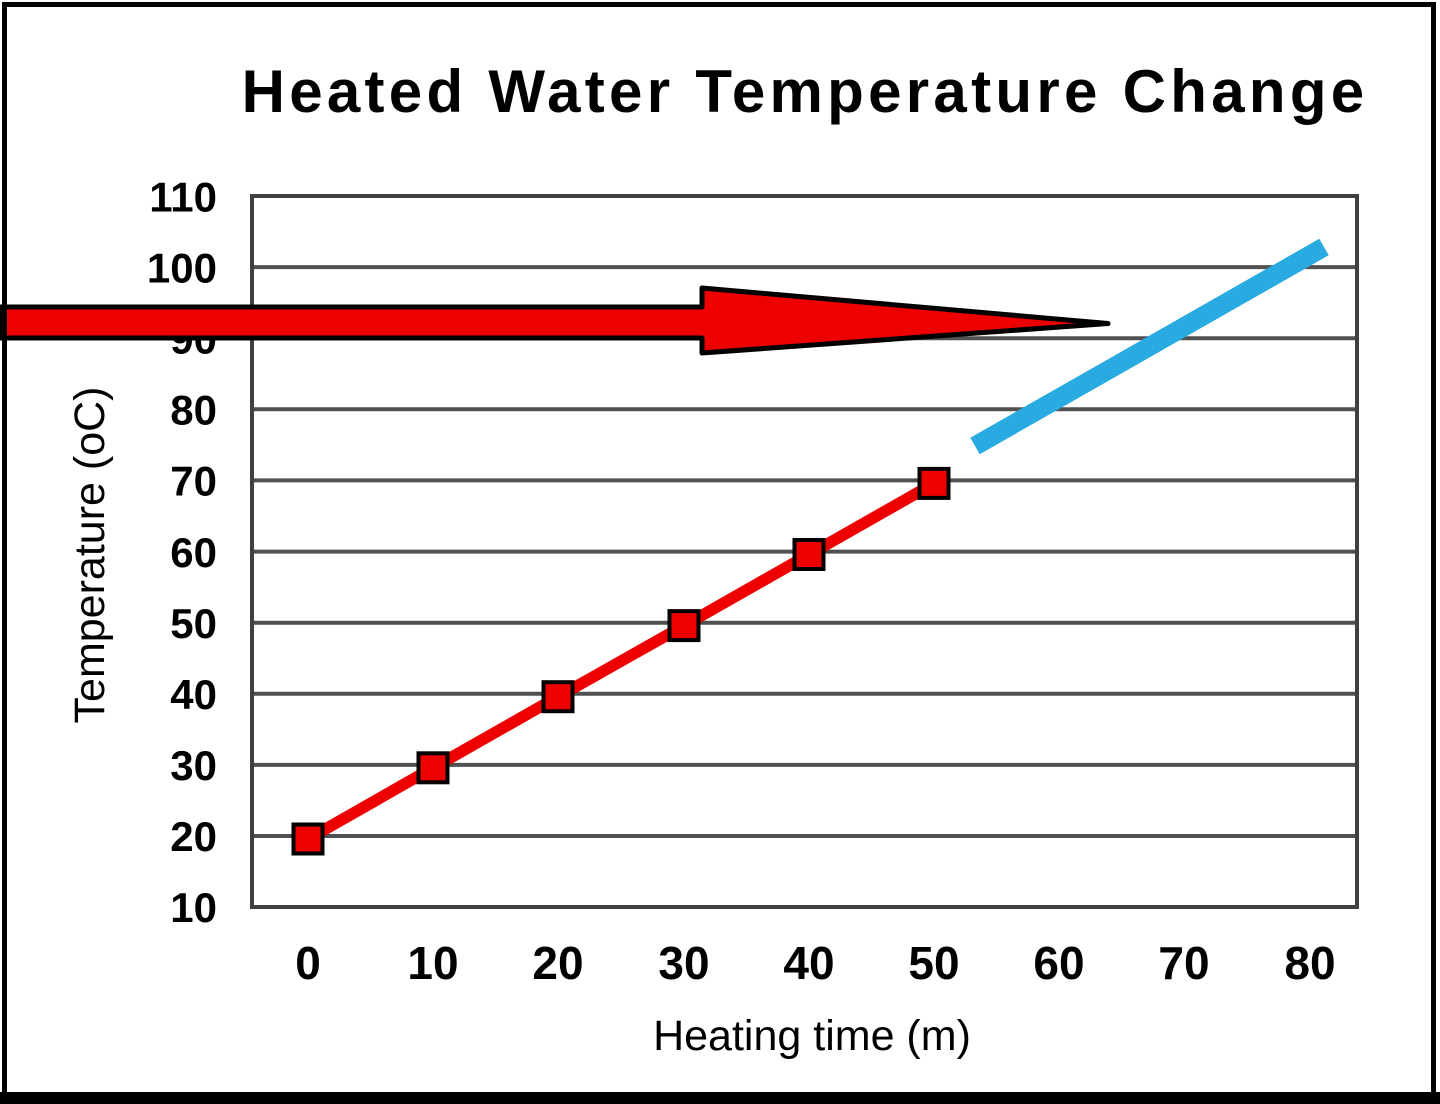  I want to click on svg-text: Temperature (oC), so click(90, 555).